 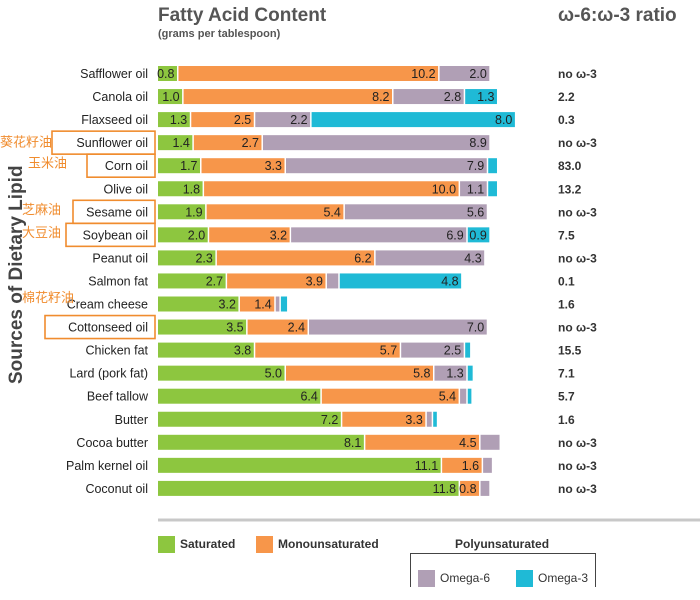 What do you see at coordinates (273, 374) in the screenshot?
I see `bar-value-label: 5.0` at bounding box center [273, 374].